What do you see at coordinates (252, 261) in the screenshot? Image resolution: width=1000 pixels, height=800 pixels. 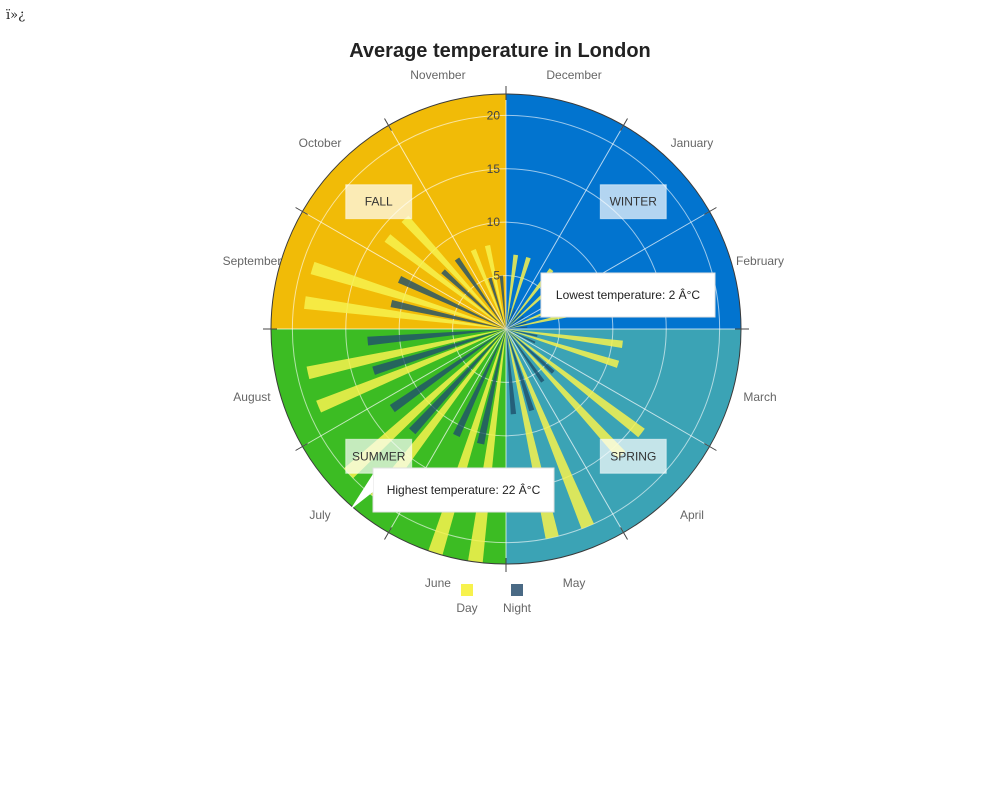 I see `month-label-september: September` at bounding box center [252, 261].